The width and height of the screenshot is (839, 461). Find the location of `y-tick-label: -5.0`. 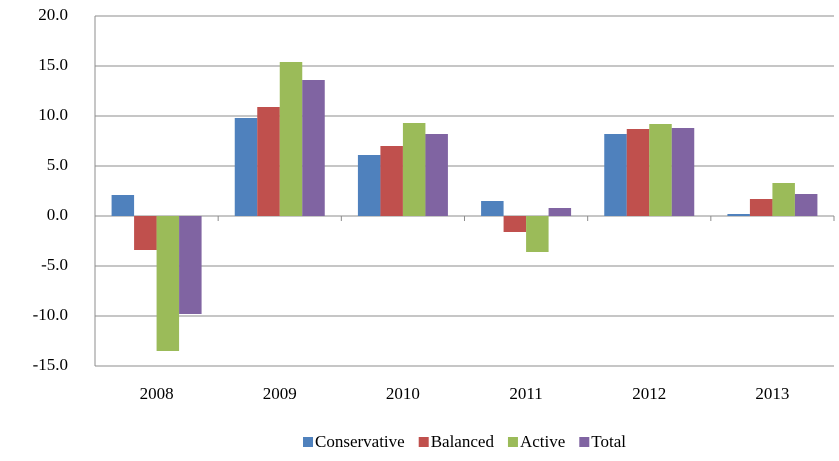

y-tick-label: -5.0 is located at coordinates (54, 264).